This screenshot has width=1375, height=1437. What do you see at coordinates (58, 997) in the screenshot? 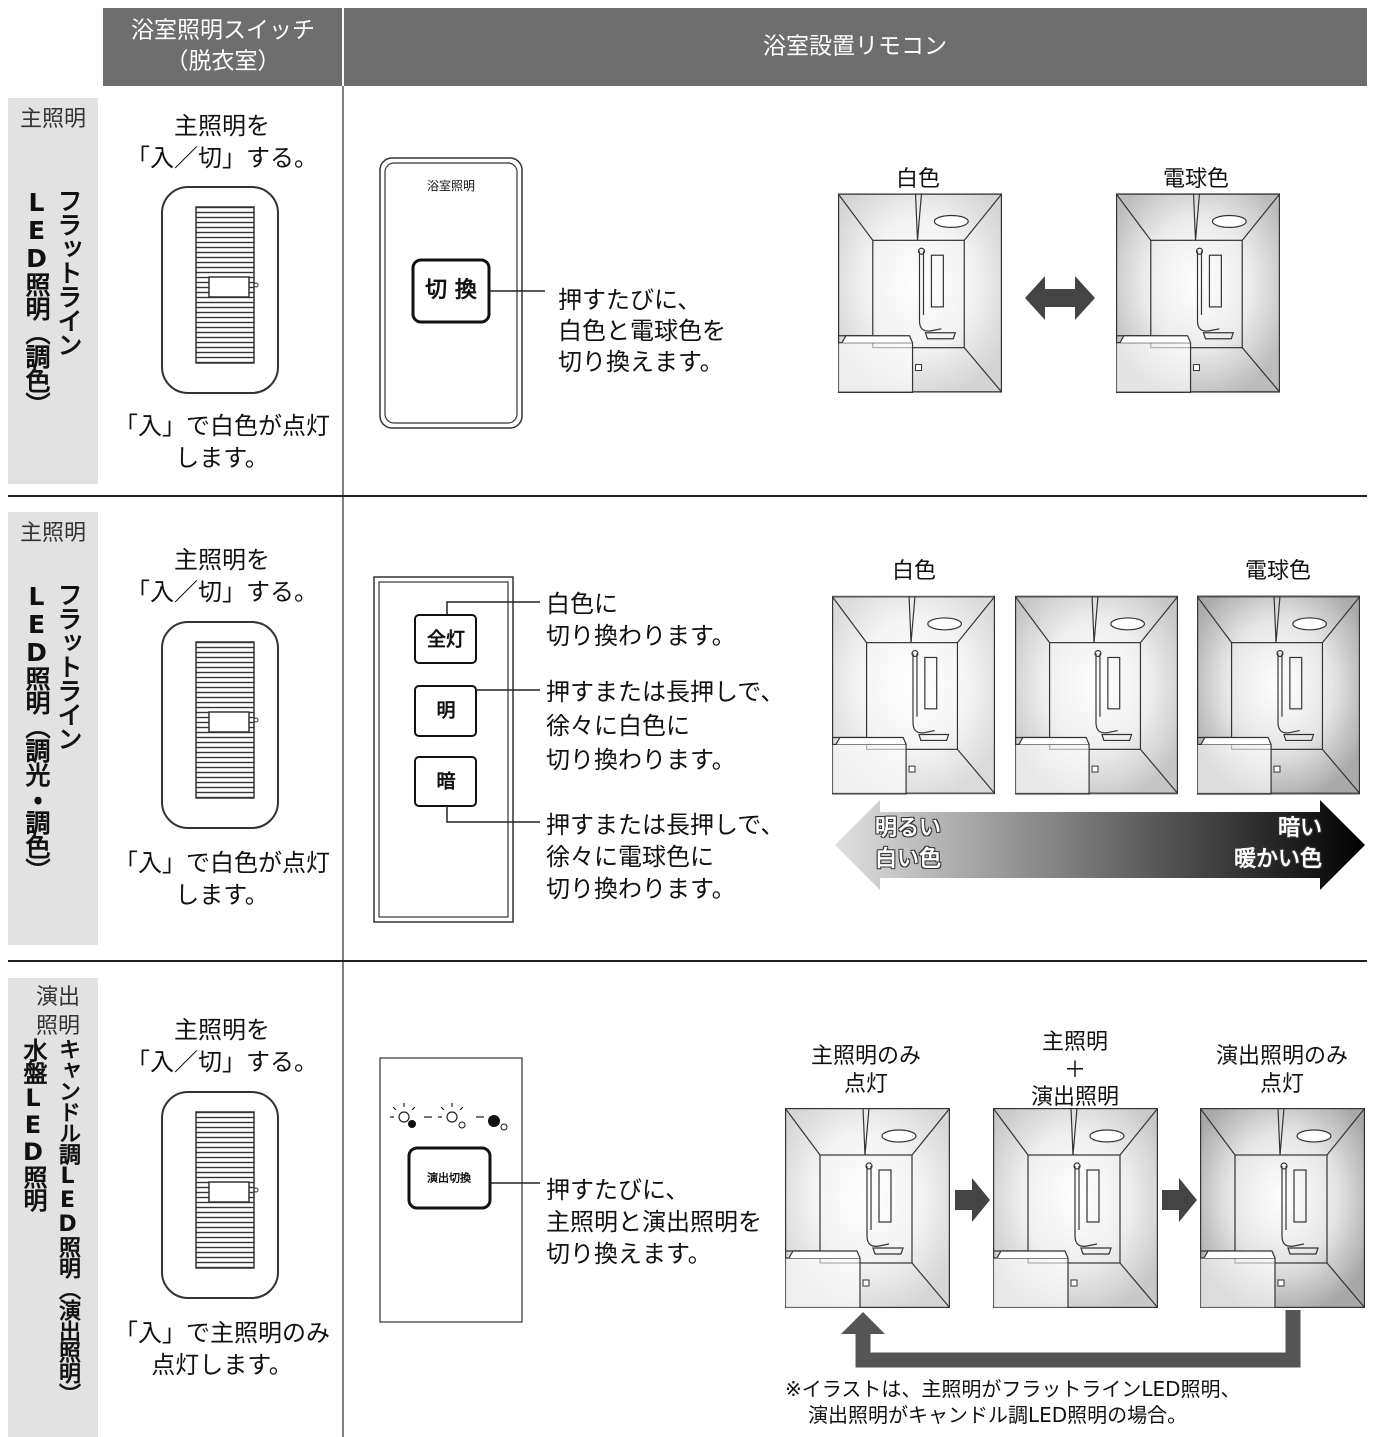
I see `category: 演出` at bounding box center [58, 997].